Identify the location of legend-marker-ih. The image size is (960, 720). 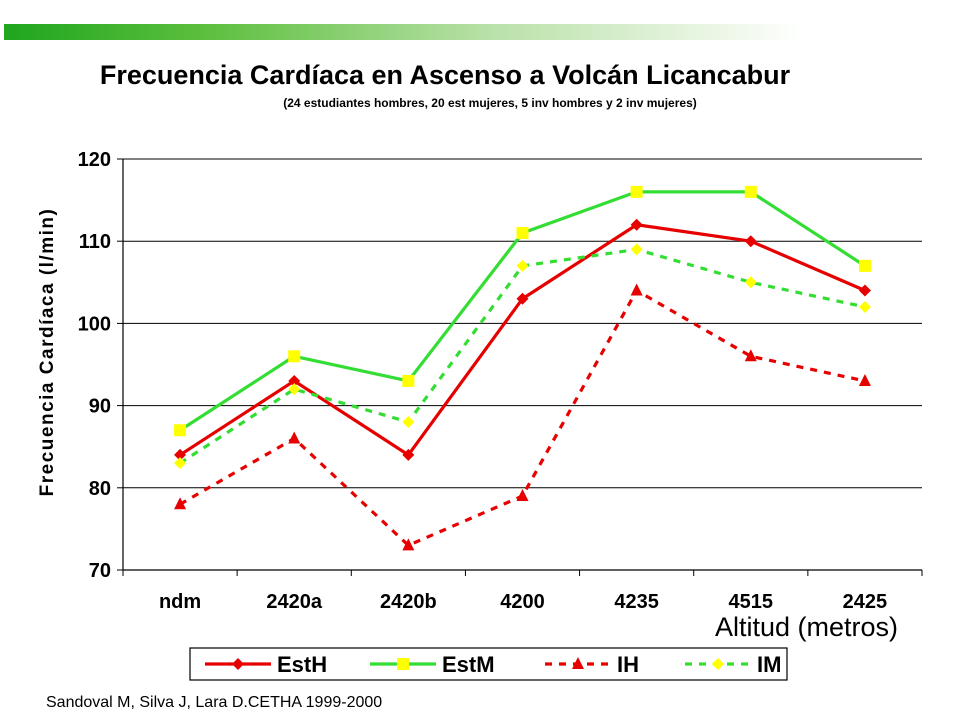
(578, 663).